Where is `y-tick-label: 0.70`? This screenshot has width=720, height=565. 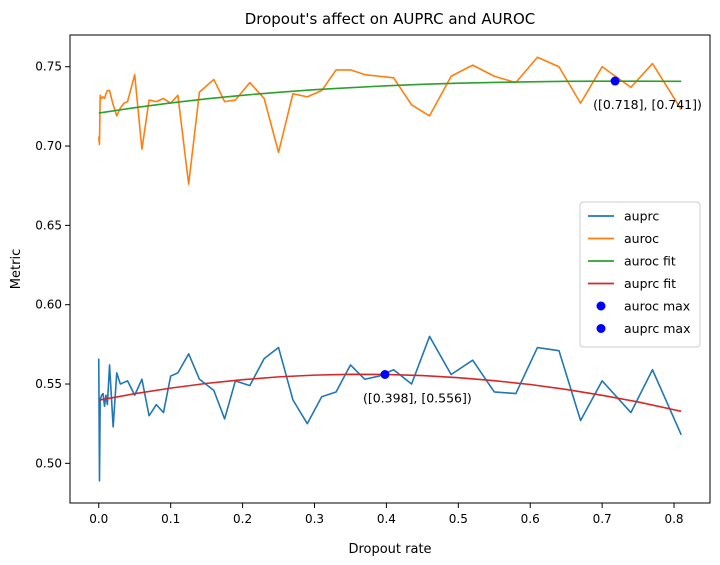 y-tick-label: 0.70 is located at coordinates (48, 146).